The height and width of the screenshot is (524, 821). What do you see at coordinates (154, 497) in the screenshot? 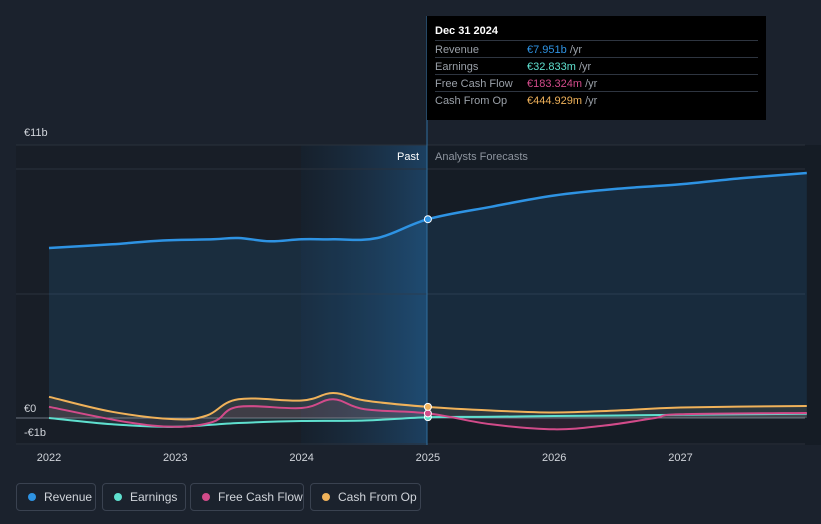
I see `legend-label: Earnings` at bounding box center [154, 497].